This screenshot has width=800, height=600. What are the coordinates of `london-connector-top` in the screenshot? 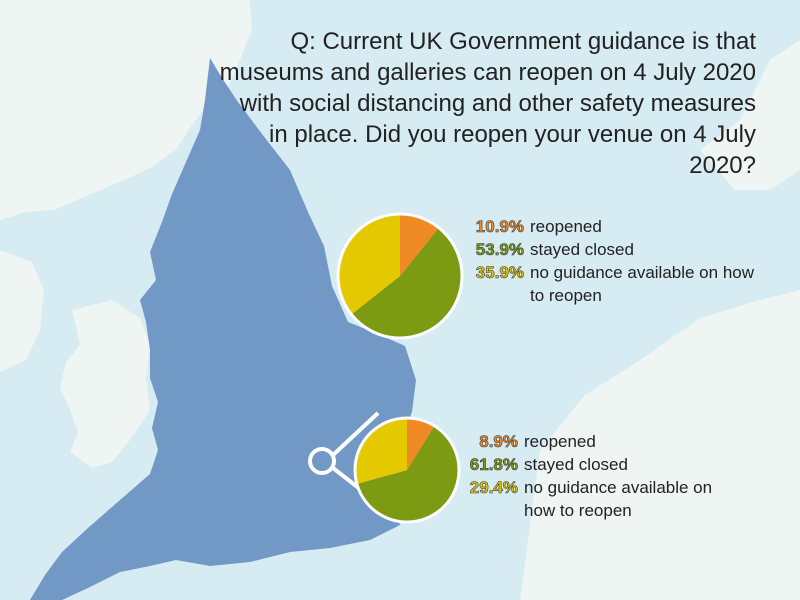 It's located at (355, 434).